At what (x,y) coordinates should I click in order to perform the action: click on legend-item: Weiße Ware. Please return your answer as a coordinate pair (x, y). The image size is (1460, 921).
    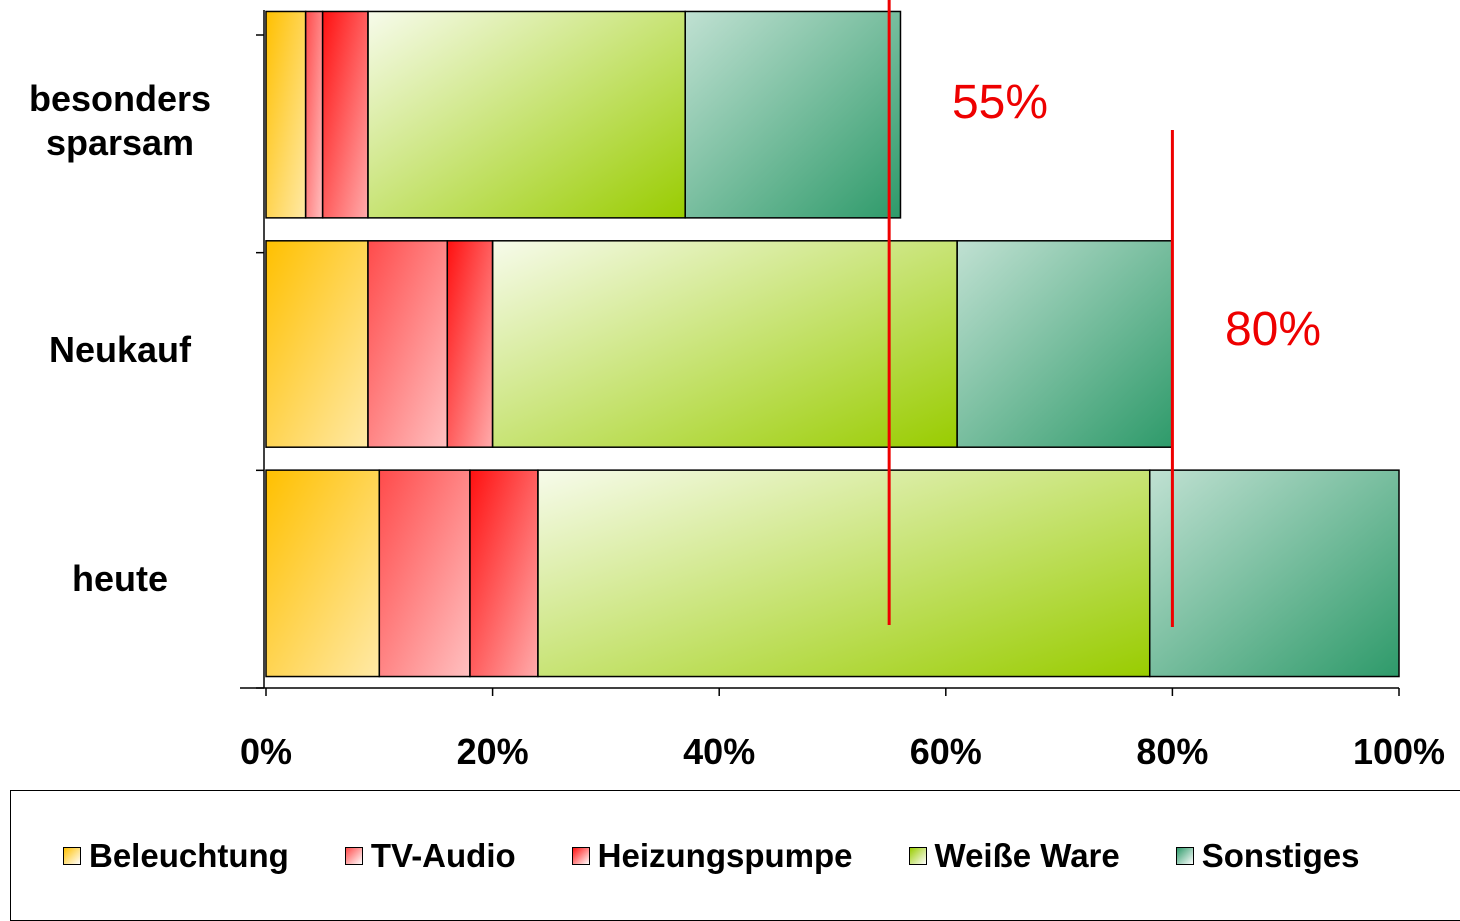
    Looking at the image, I should click on (1014, 855).